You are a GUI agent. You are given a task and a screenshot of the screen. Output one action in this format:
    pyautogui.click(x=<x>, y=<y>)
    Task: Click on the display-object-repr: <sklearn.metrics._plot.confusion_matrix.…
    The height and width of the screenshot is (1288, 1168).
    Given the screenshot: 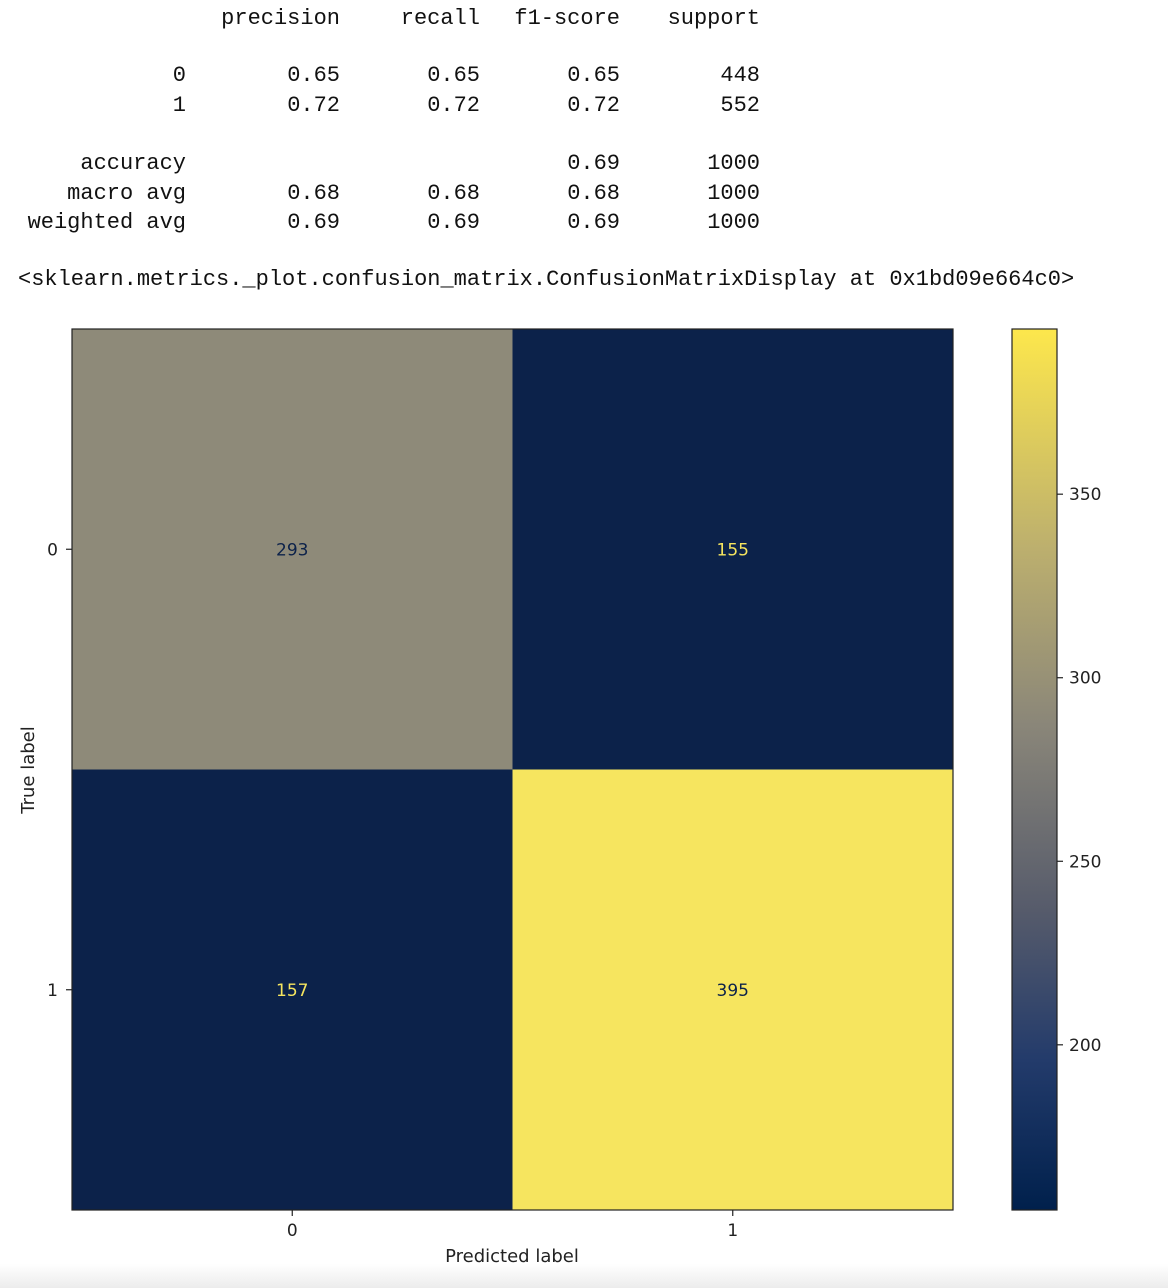 What is the action you would take?
    pyautogui.click(x=546, y=279)
    